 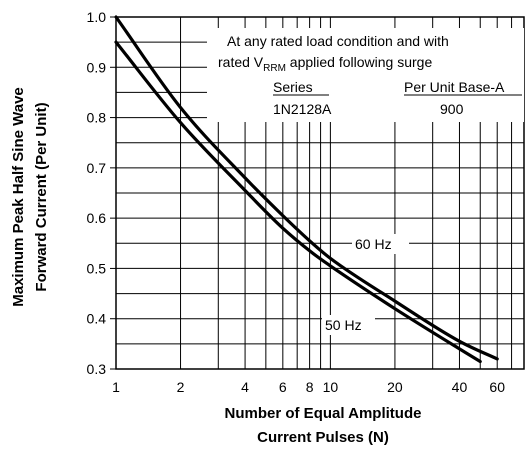 What do you see at coordinates (97, 17) in the screenshot?
I see `y-tick-label: 1.0` at bounding box center [97, 17].